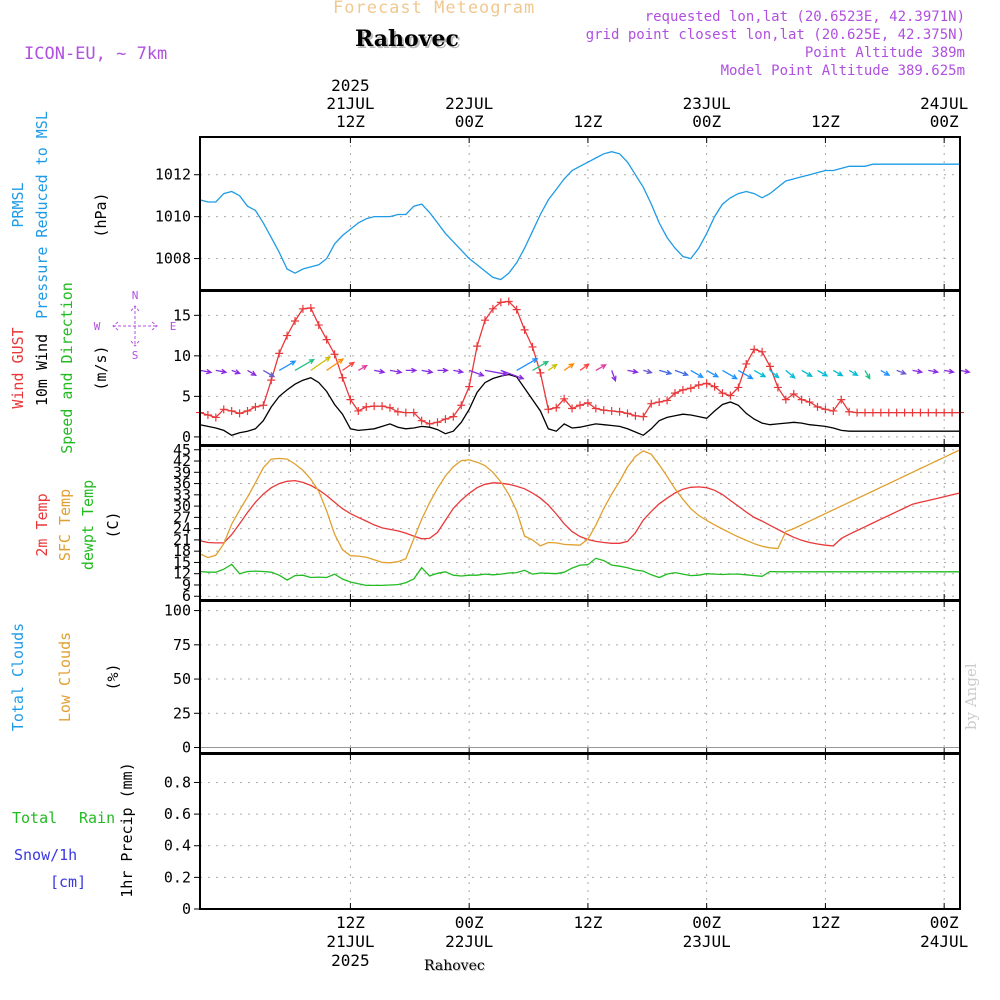  I want to click on temp-dewpt-label: dewpt Temp, so click(88, 525).